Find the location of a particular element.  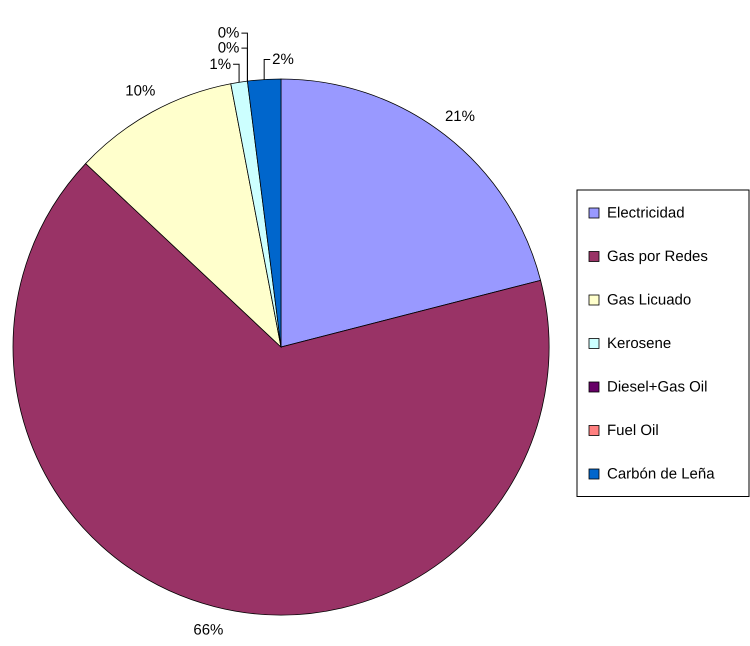

data-label: 1% is located at coordinates (220, 64).